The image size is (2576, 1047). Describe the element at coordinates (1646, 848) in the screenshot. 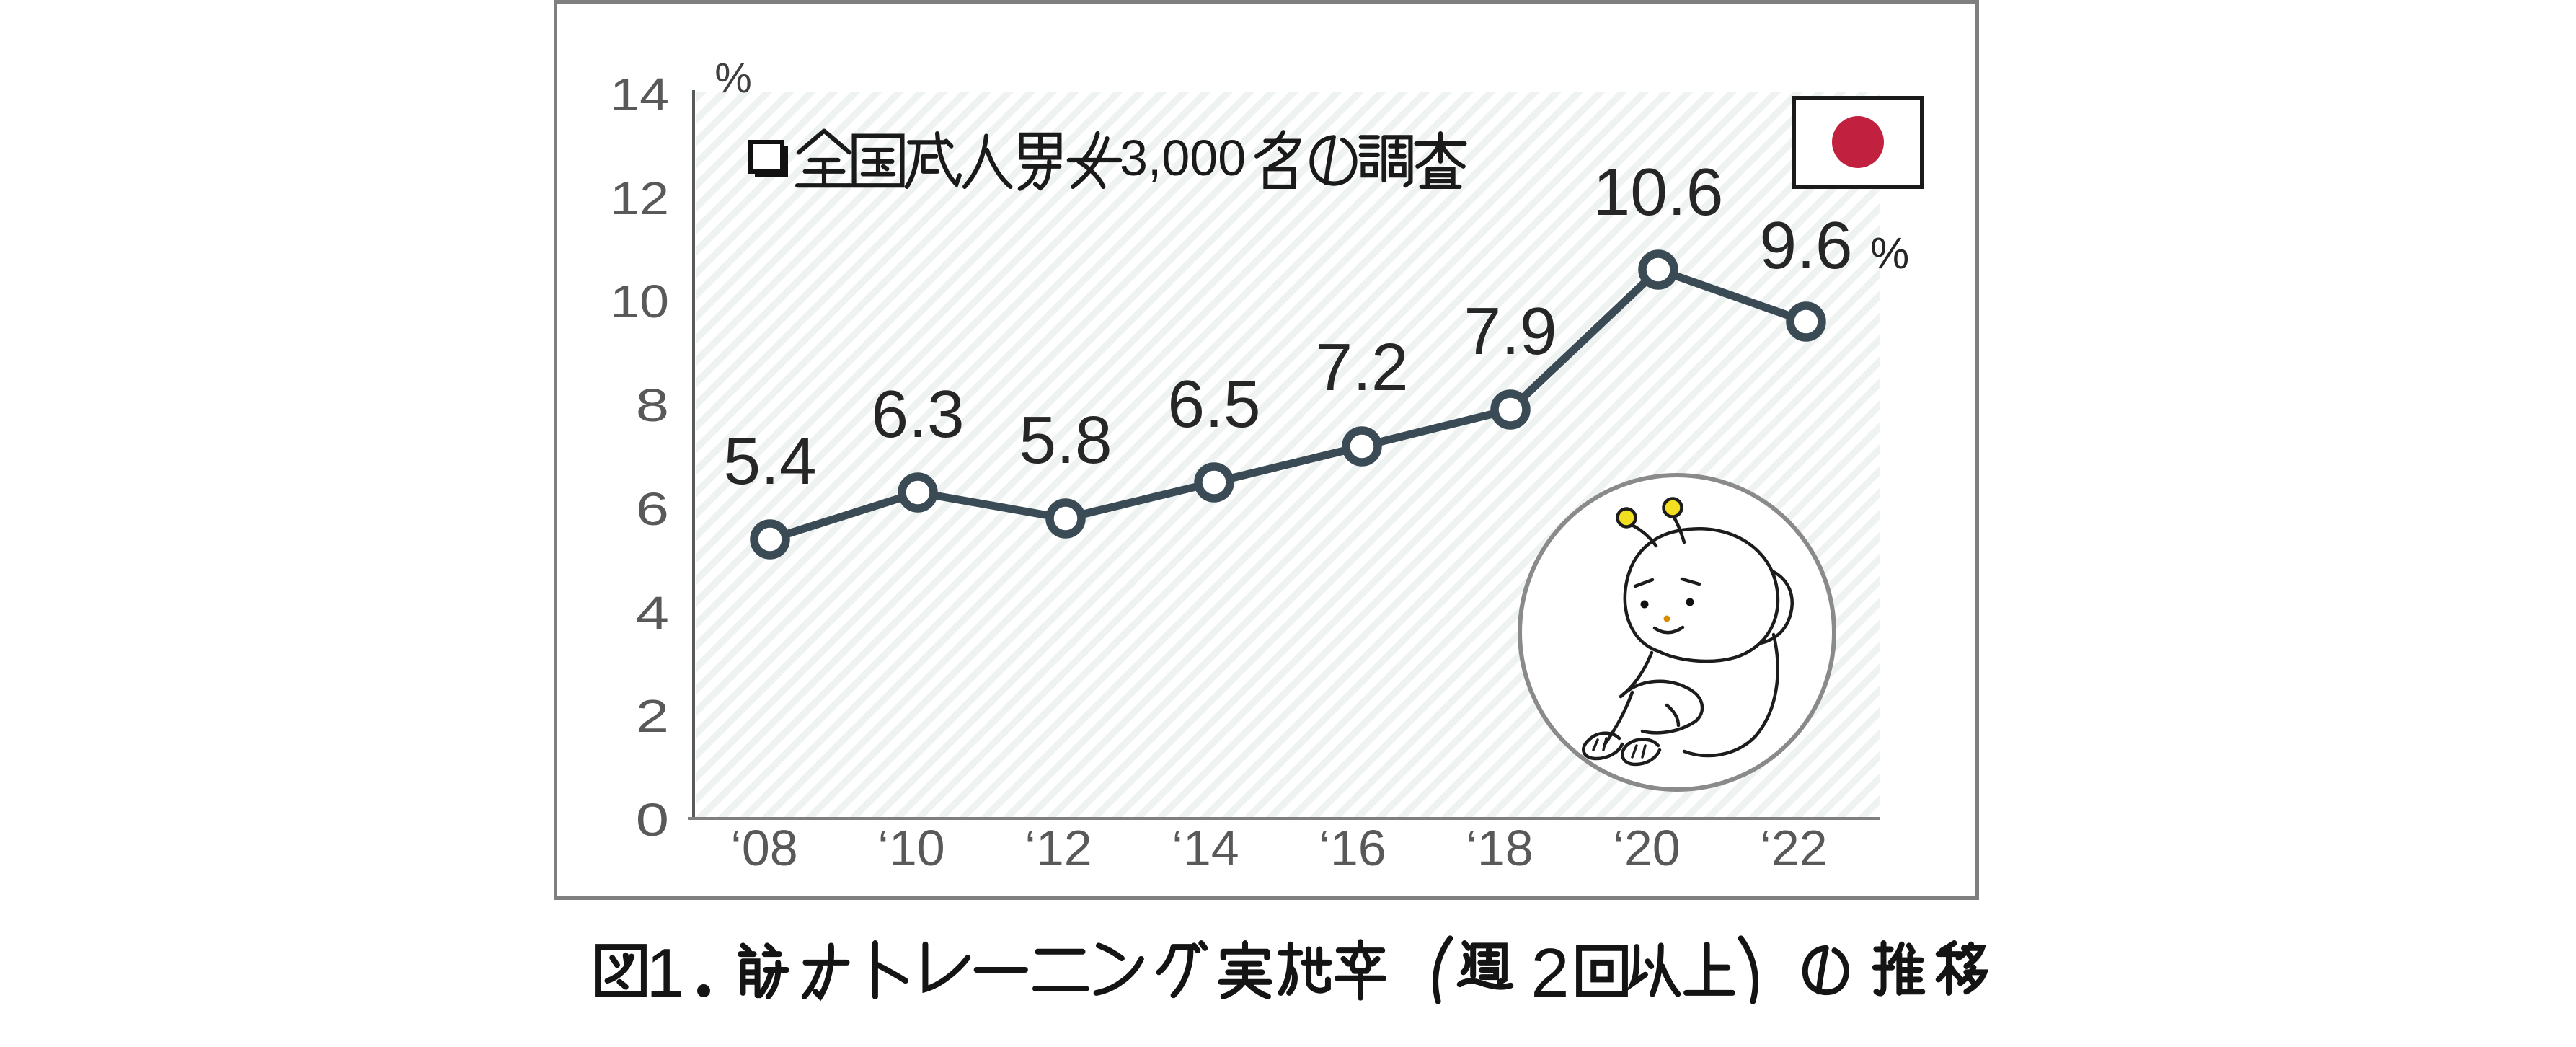

I see `svg-text: ‘20` at that location.